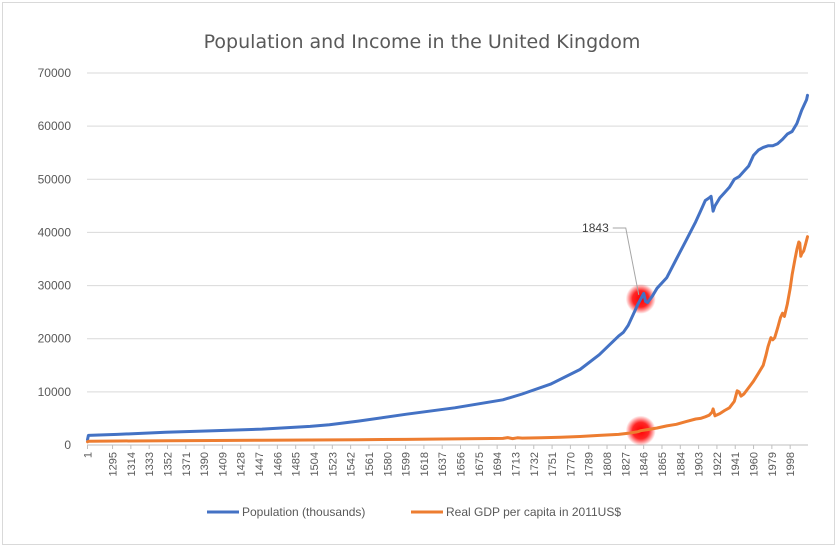  What do you see at coordinates (553, 464) in the screenshot?
I see `x-tick-label: 1751` at bounding box center [553, 464].